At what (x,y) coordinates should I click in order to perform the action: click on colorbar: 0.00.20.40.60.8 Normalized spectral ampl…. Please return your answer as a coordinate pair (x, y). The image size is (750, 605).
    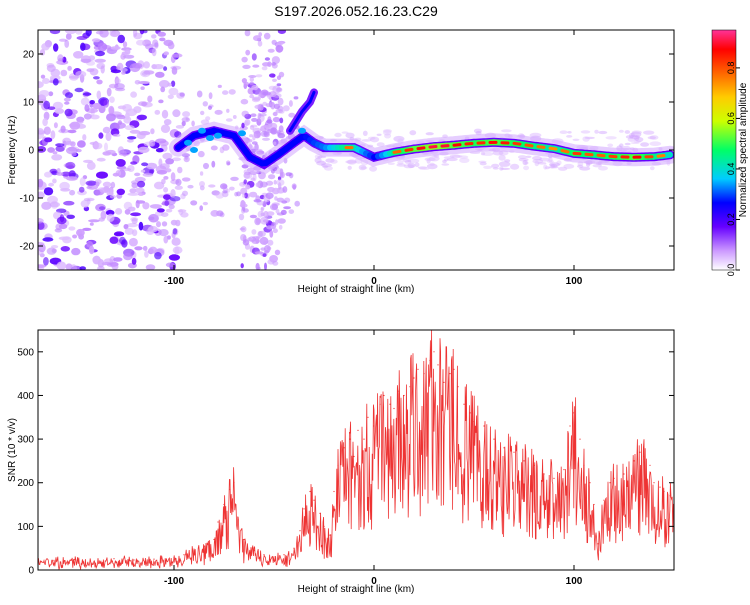
    Looking at the image, I should click on (730, 153).